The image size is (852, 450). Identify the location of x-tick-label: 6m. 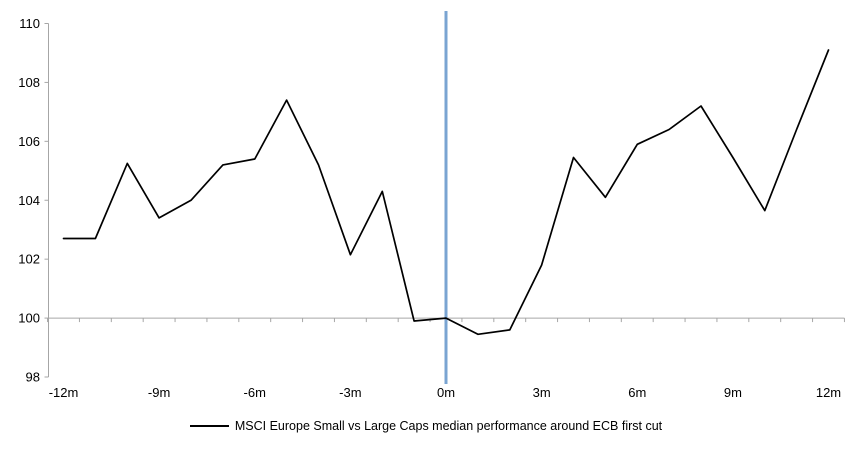
(637, 392).